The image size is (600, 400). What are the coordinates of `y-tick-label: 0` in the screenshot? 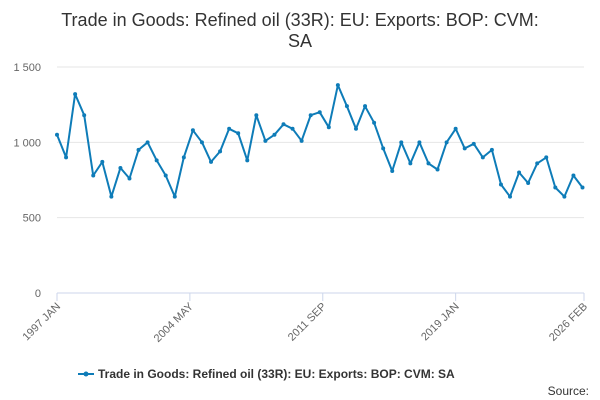 It's located at (38, 294).